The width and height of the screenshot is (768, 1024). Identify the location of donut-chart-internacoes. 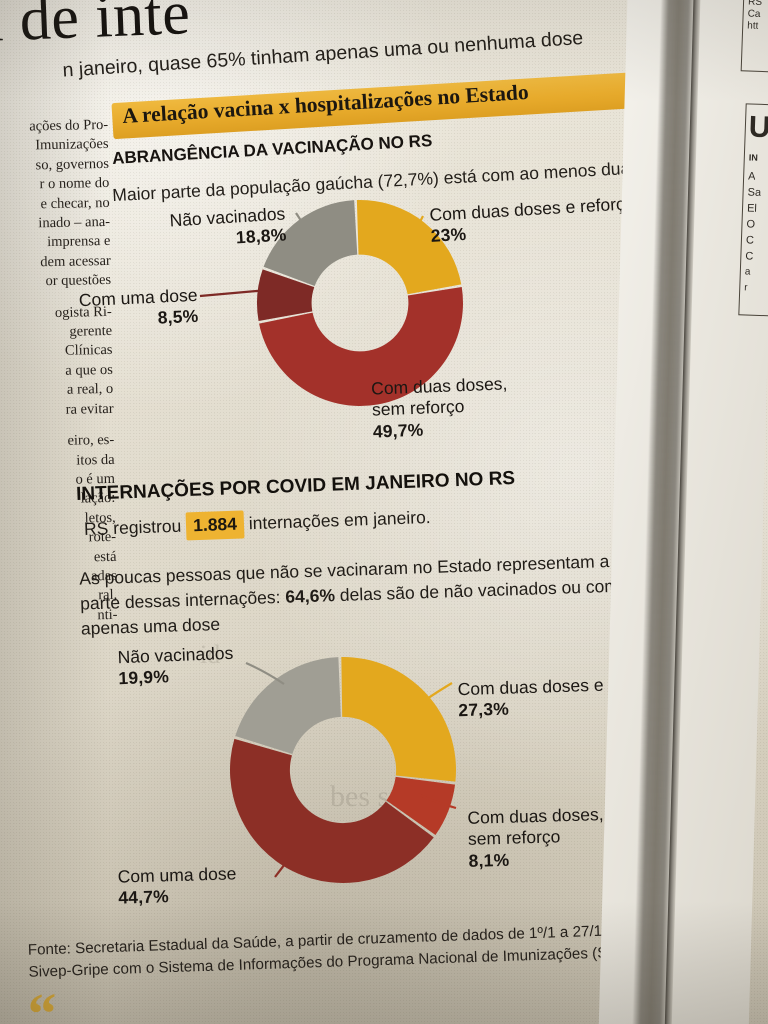
(343, 770).